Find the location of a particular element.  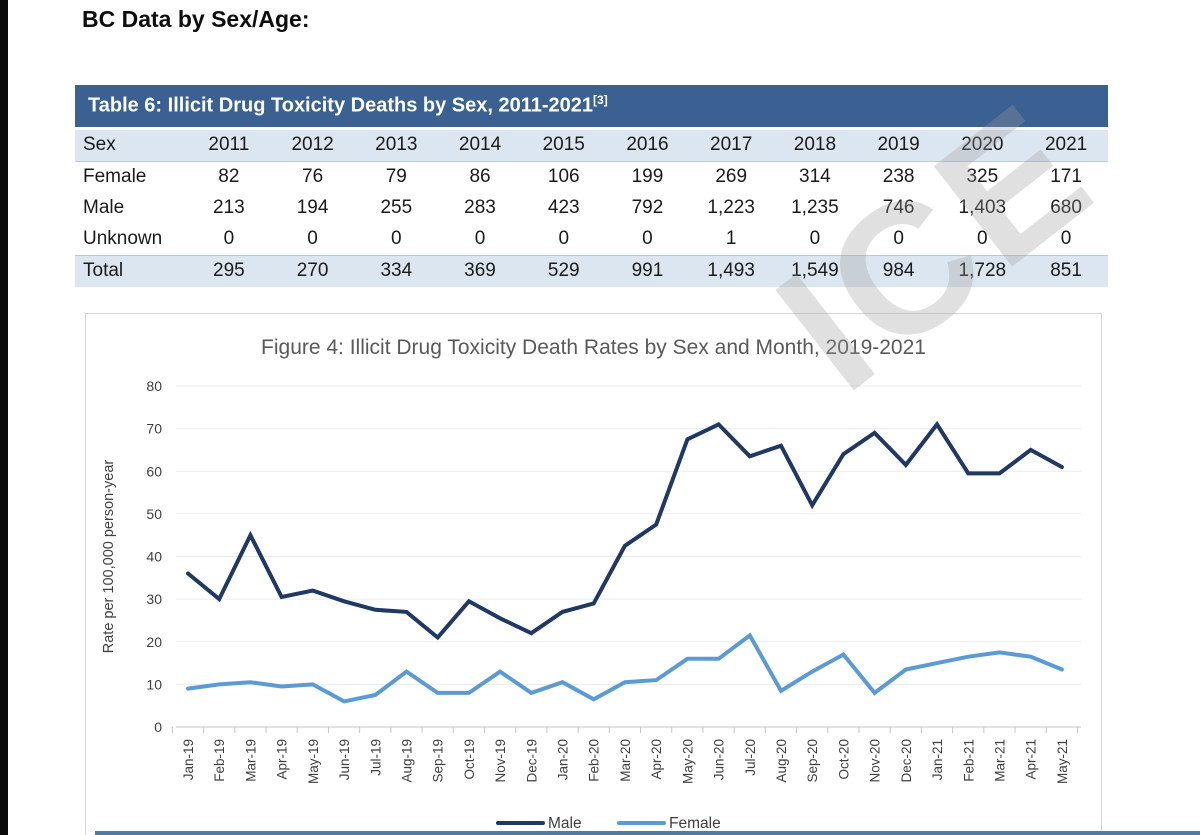

x-tick-label: May-21 is located at coordinates (1062, 761).